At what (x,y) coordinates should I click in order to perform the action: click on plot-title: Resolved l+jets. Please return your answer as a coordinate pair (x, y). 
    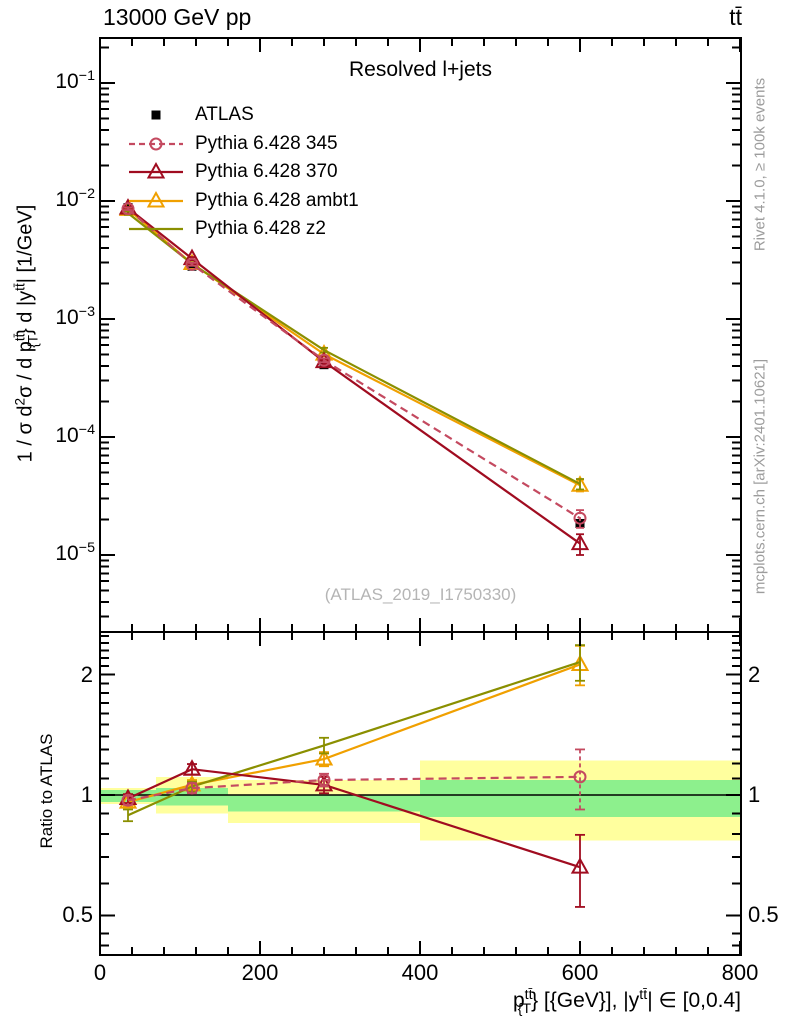
    Looking at the image, I should click on (420, 69).